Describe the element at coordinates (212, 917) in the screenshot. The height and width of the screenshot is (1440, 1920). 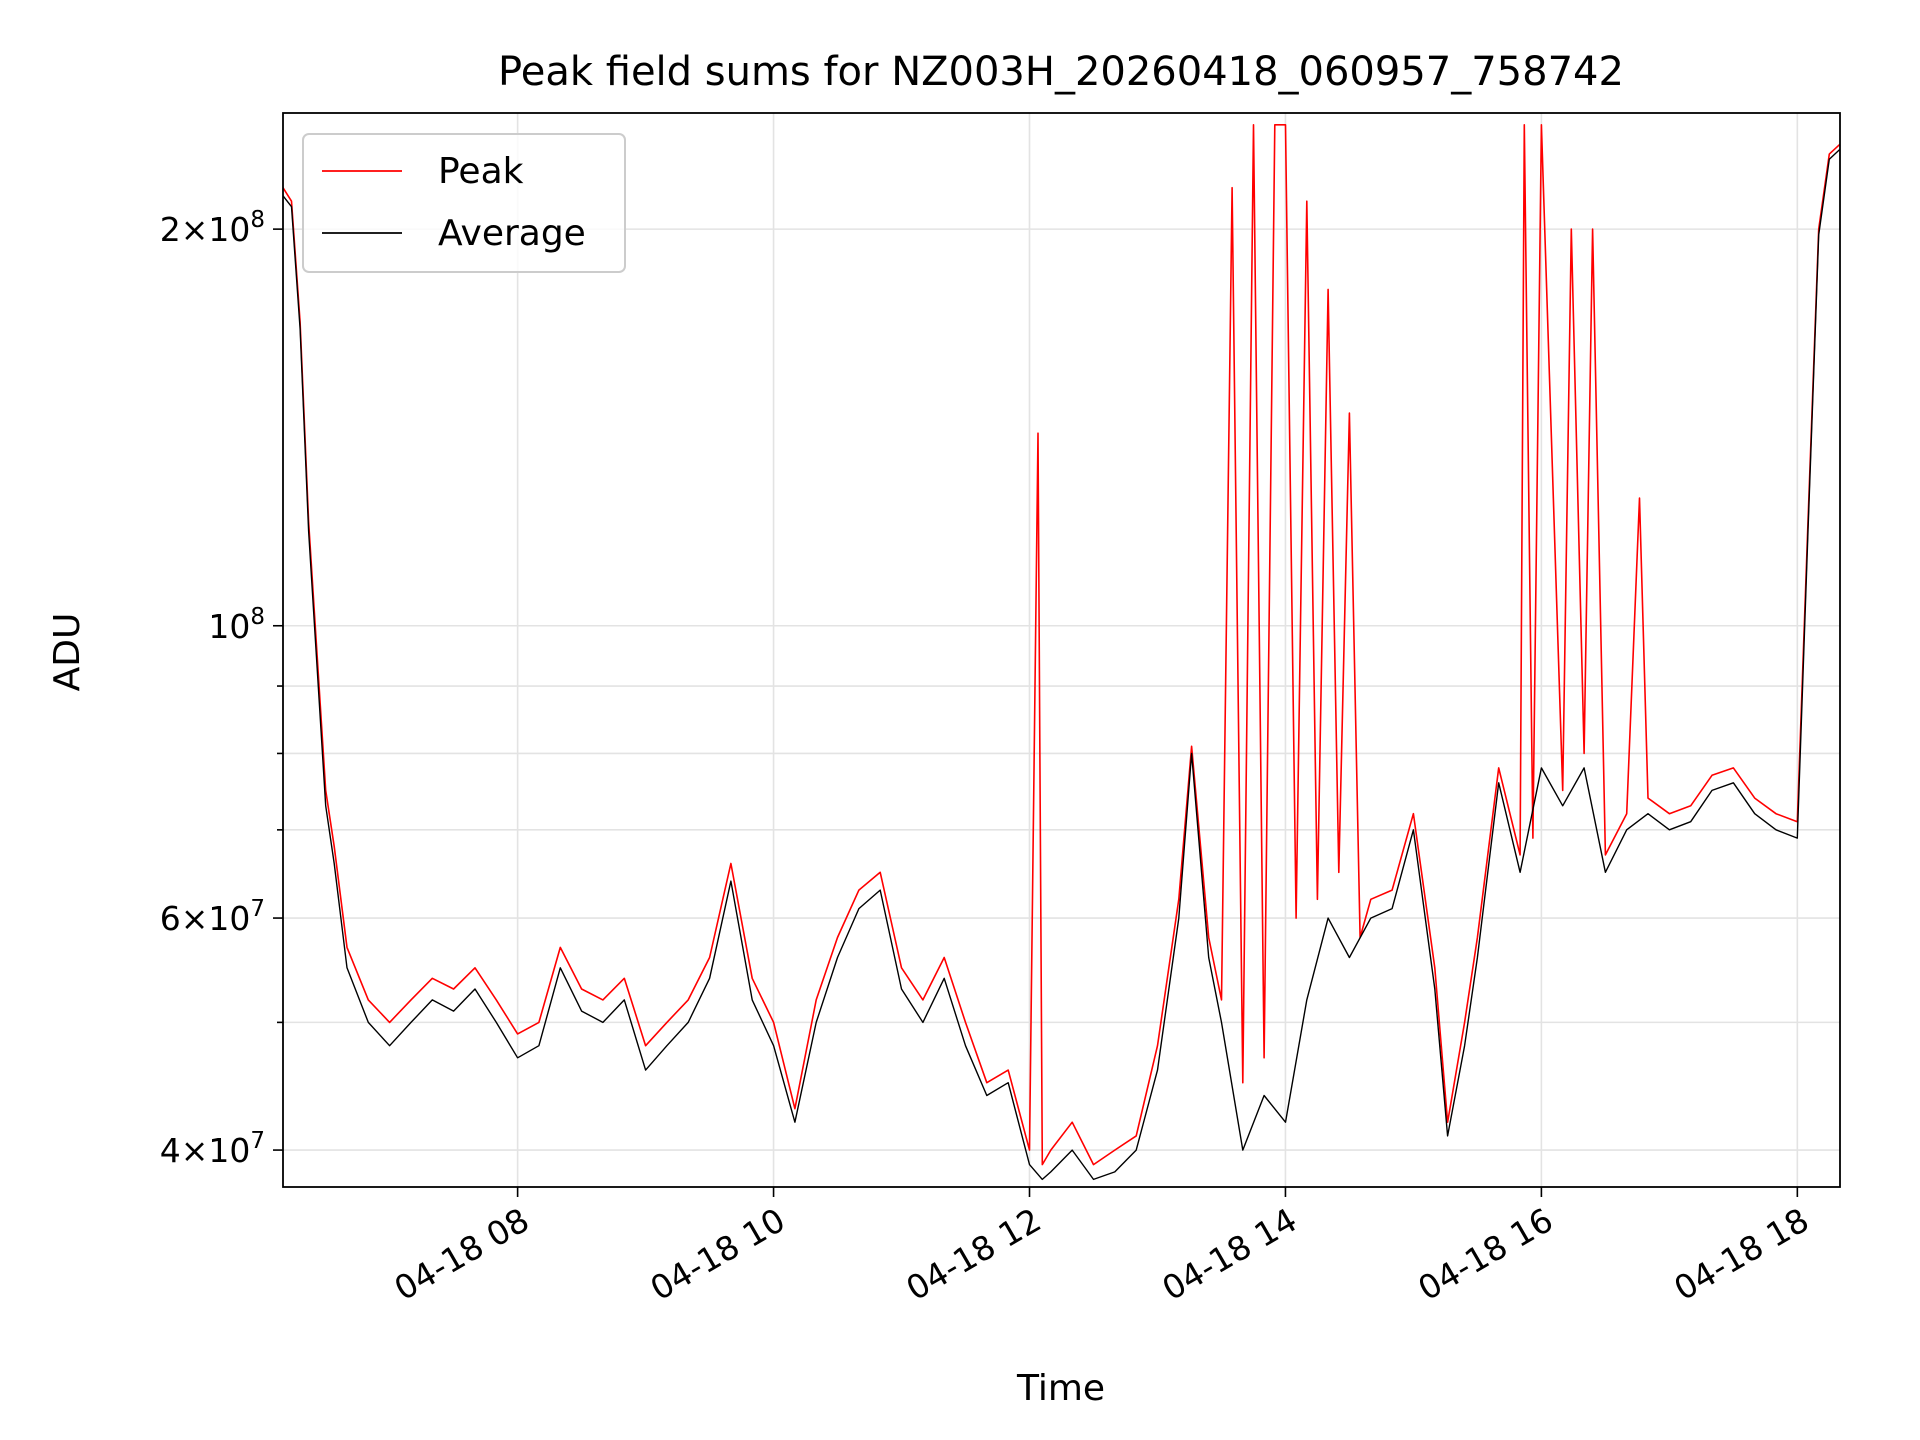
I see `y-tick-label: 6×107` at that location.